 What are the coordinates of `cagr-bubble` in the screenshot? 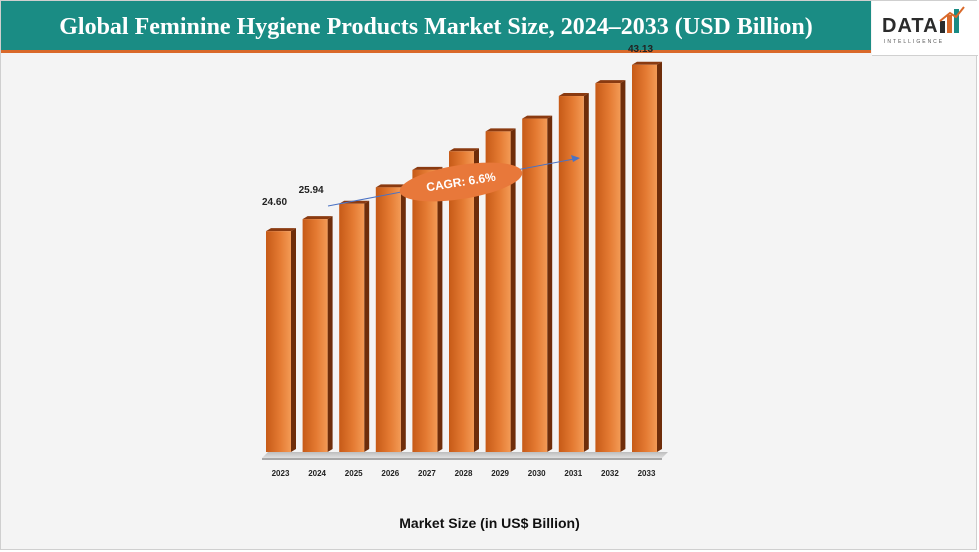 It's located at (461, 182).